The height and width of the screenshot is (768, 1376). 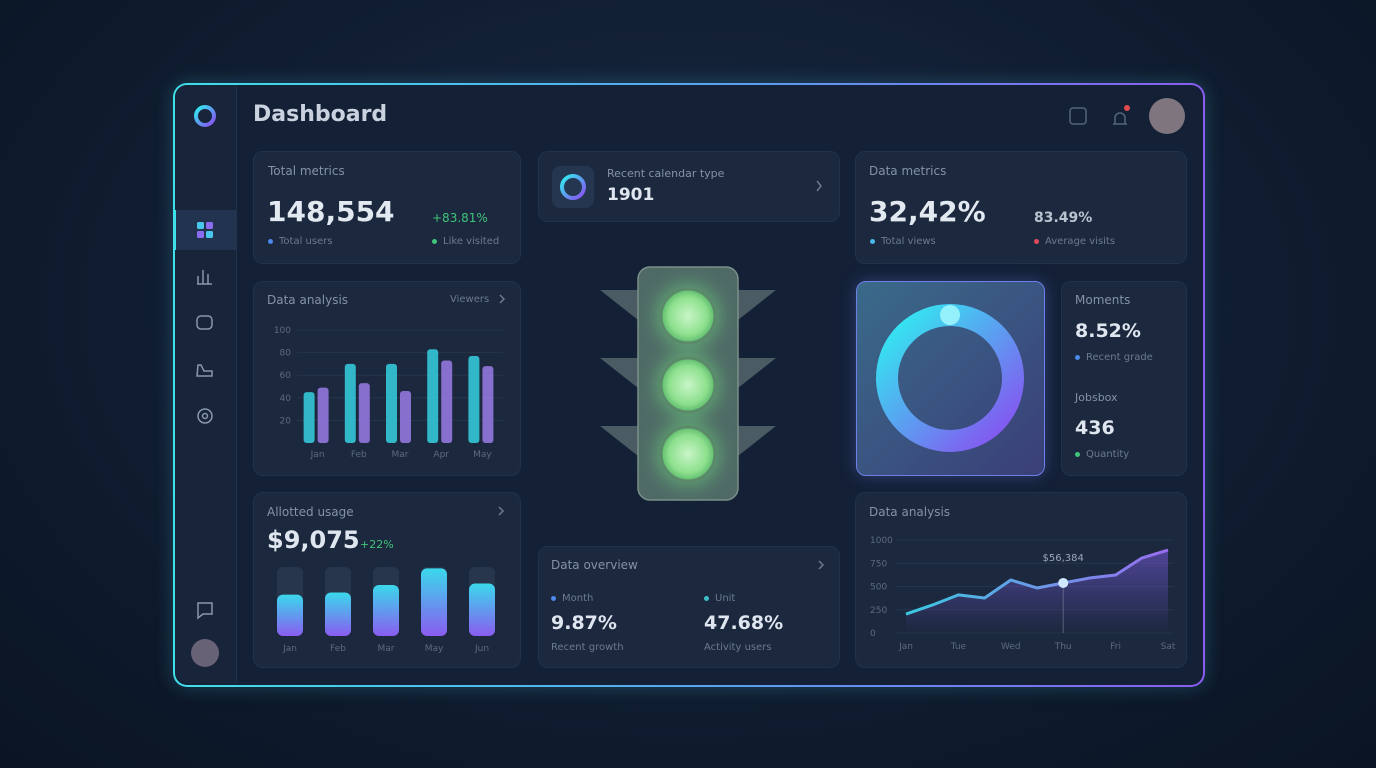 I want to click on card-total-metrics, so click(x=387, y=207).